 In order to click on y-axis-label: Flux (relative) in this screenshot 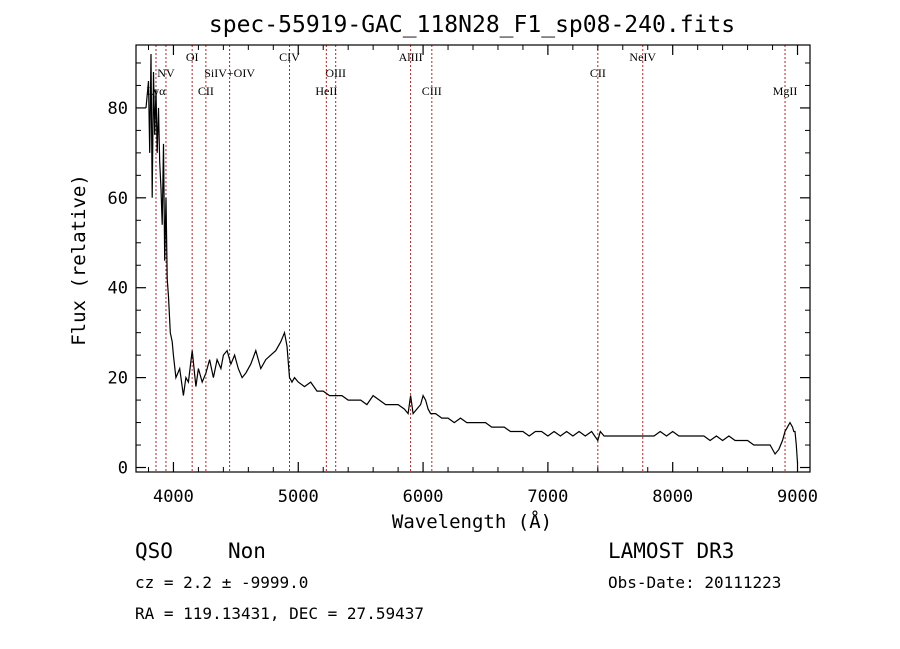, I will do `click(79, 260)`.